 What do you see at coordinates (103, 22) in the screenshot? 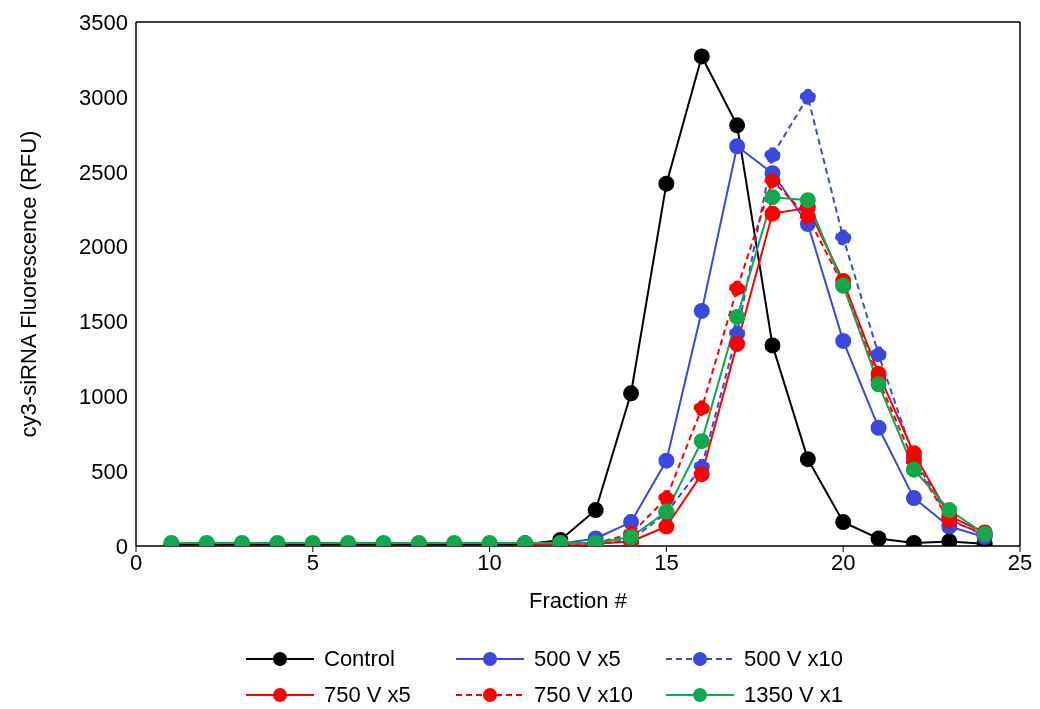
I see `y-tick-label: 3500` at bounding box center [103, 22].